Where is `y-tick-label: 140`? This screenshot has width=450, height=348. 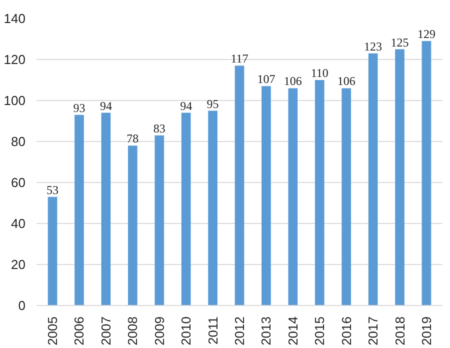
y-tick-label: 140 is located at coordinates (15, 18).